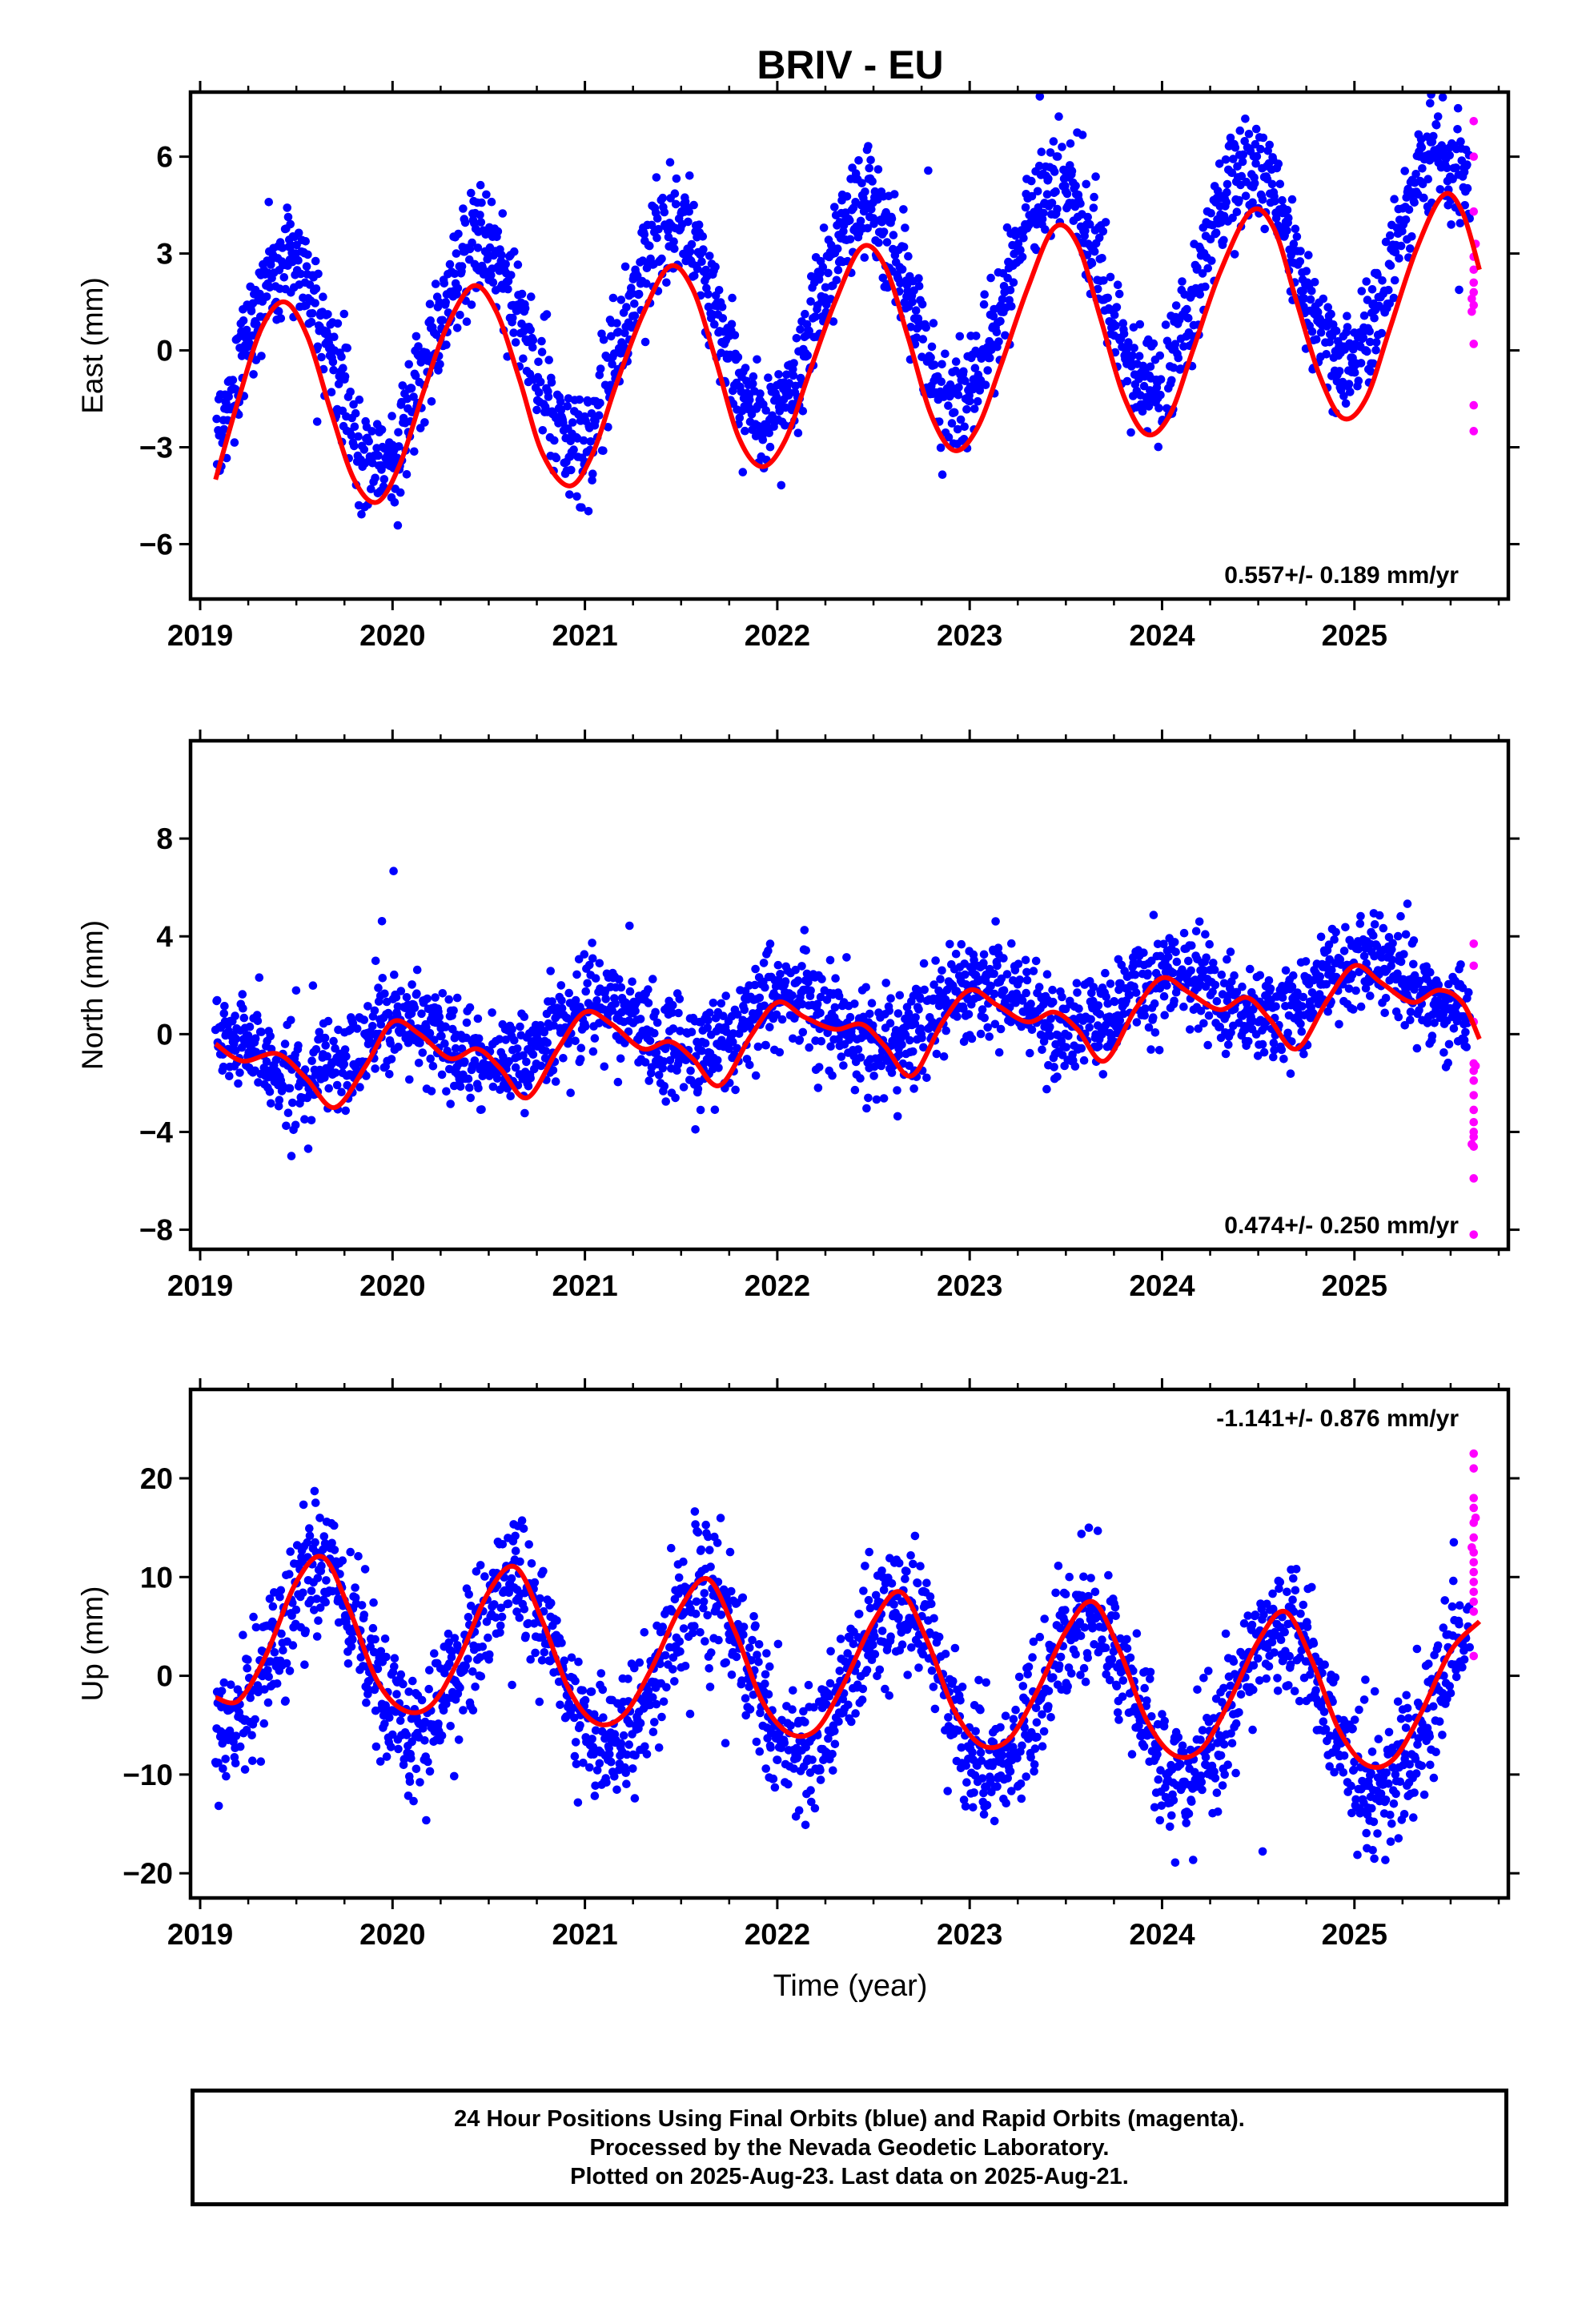 Image resolution: width=1582 pixels, height=2324 pixels. What do you see at coordinates (847, 348) in the screenshot?
I see `model-curve` at bounding box center [847, 348].